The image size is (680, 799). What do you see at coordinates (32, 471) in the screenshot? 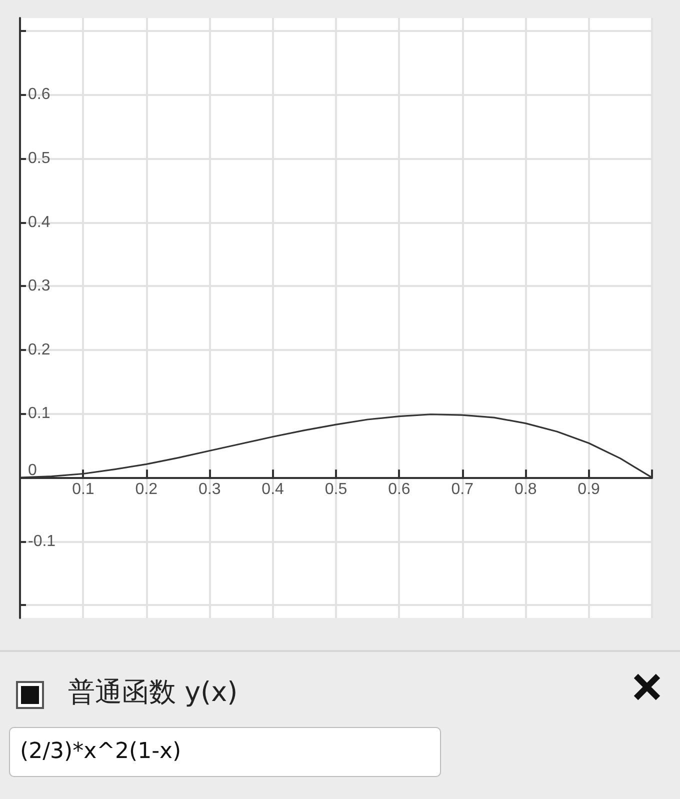
I see `y-tick-label: 0` at bounding box center [32, 471].